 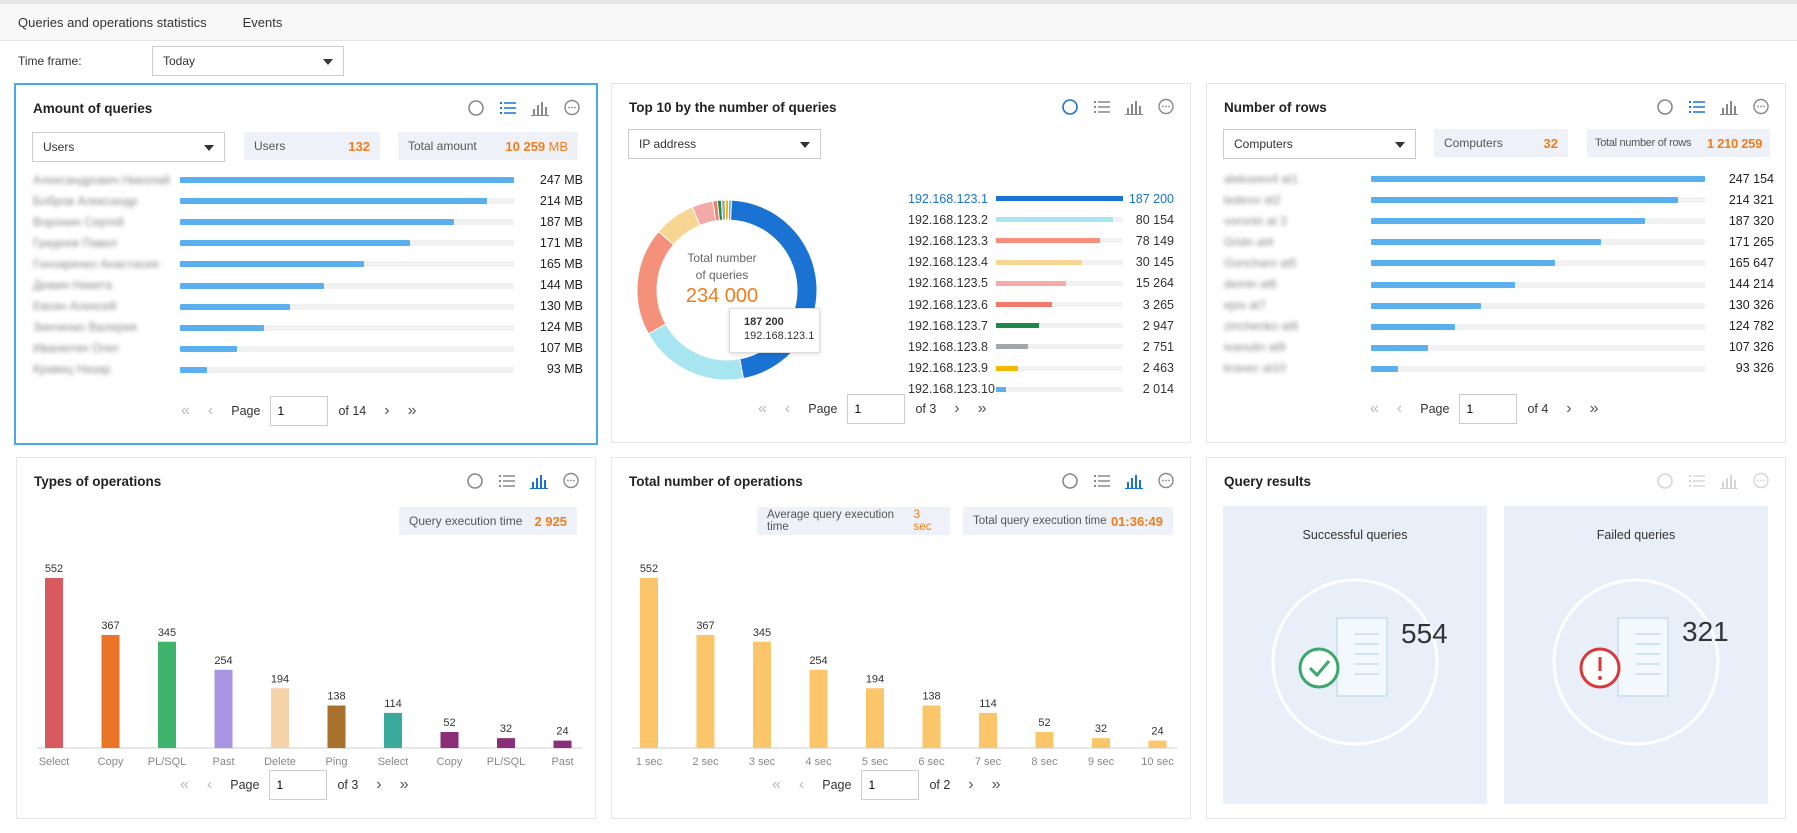 What do you see at coordinates (128, 147) in the screenshot?
I see `group-by-select: Users` at bounding box center [128, 147].